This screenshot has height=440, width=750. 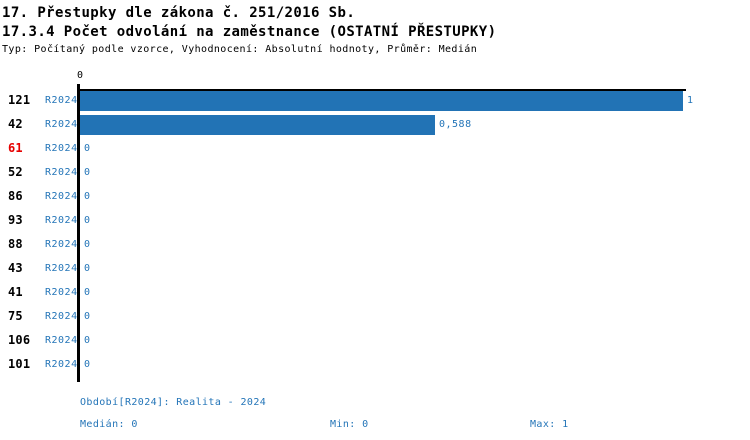 What do you see at coordinates (19, 364) in the screenshot?
I see `row-category-label: 101` at bounding box center [19, 364].